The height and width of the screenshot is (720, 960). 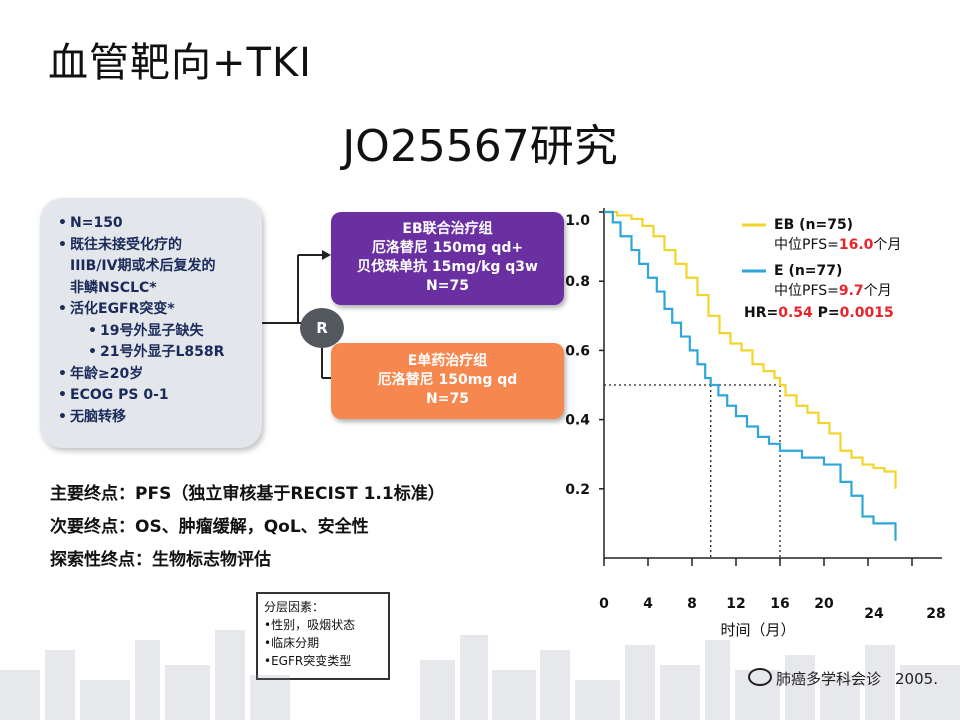 What do you see at coordinates (162, 352) in the screenshot?
I see `criteria-text: 21号外显子L858R` at bounding box center [162, 352].